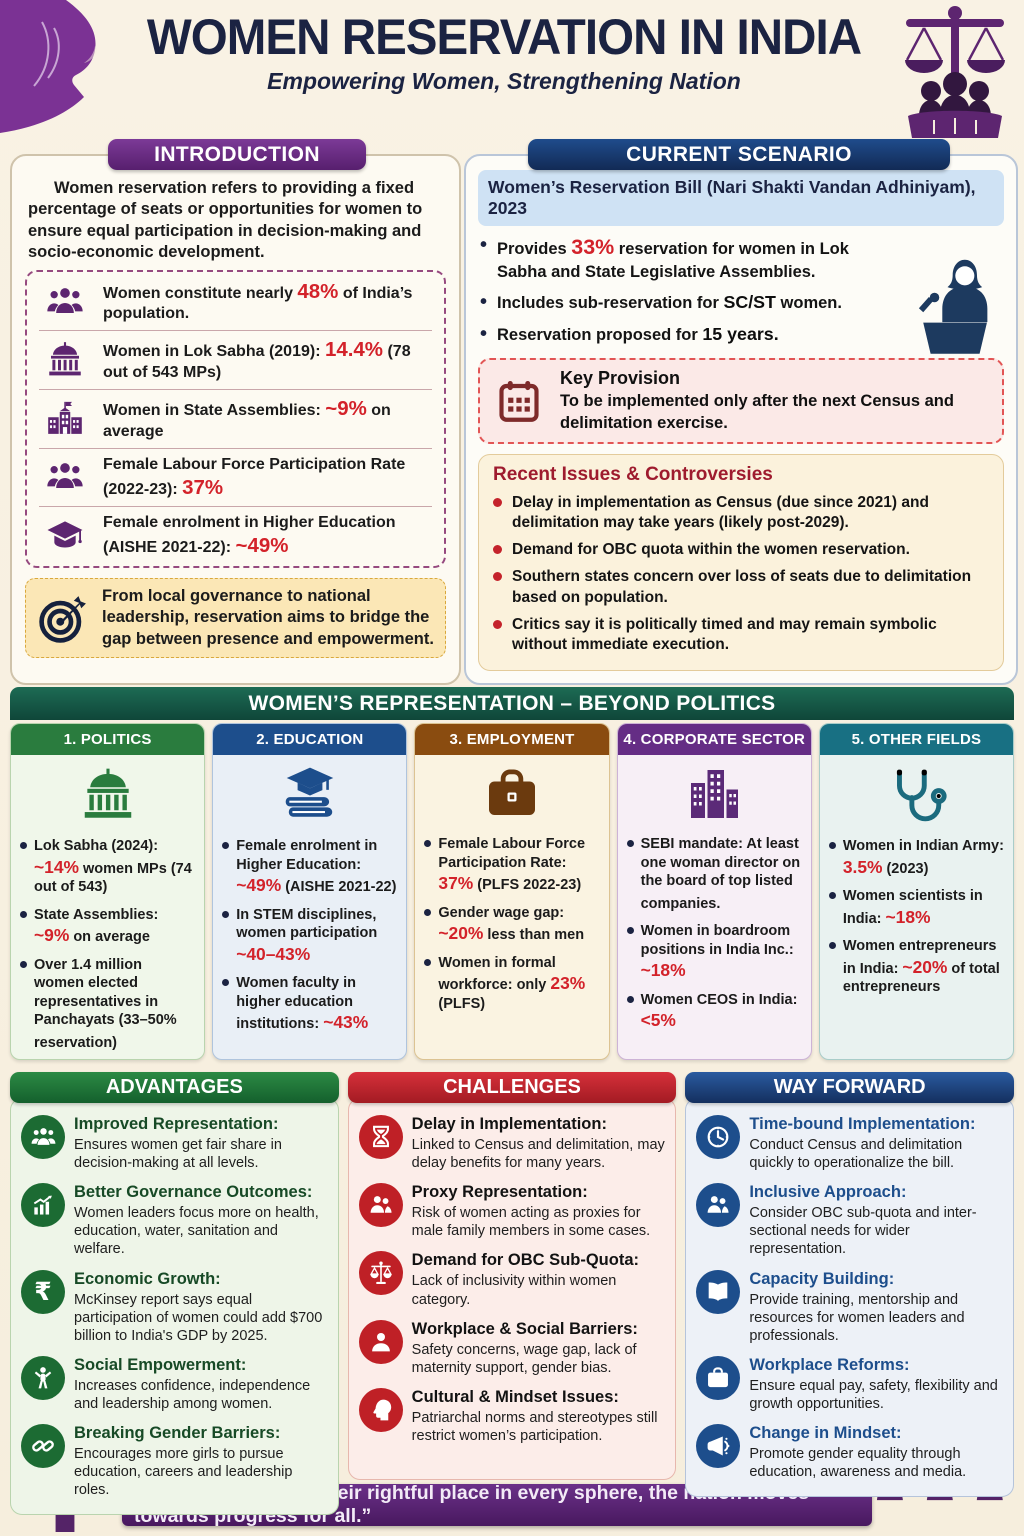  Describe the element at coordinates (309, 791) in the screenshot. I see `graduation-books-icon` at that location.